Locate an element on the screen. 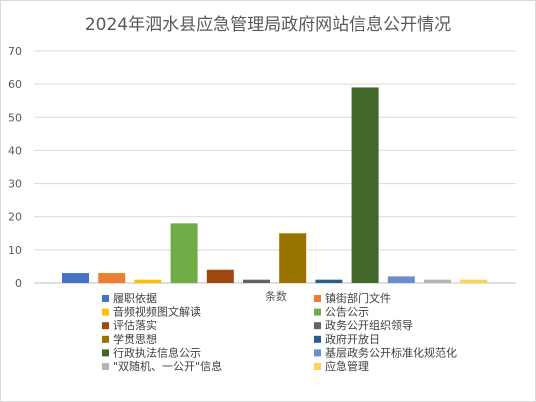 Image resolution: width=536 pixels, height=402 pixels. y-tick-label: 30 is located at coordinates (15, 184).